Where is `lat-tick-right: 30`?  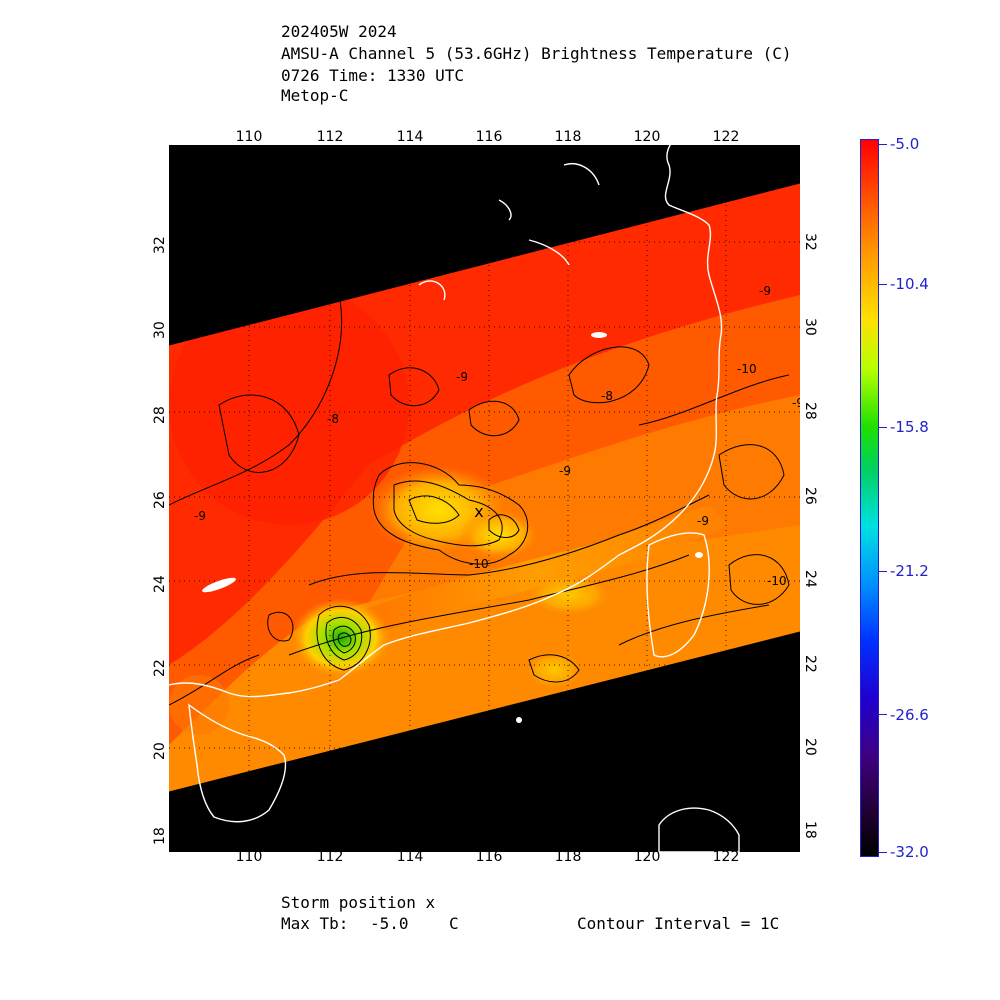 lat-tick-right: 30 is located at coordinates (810, 327).